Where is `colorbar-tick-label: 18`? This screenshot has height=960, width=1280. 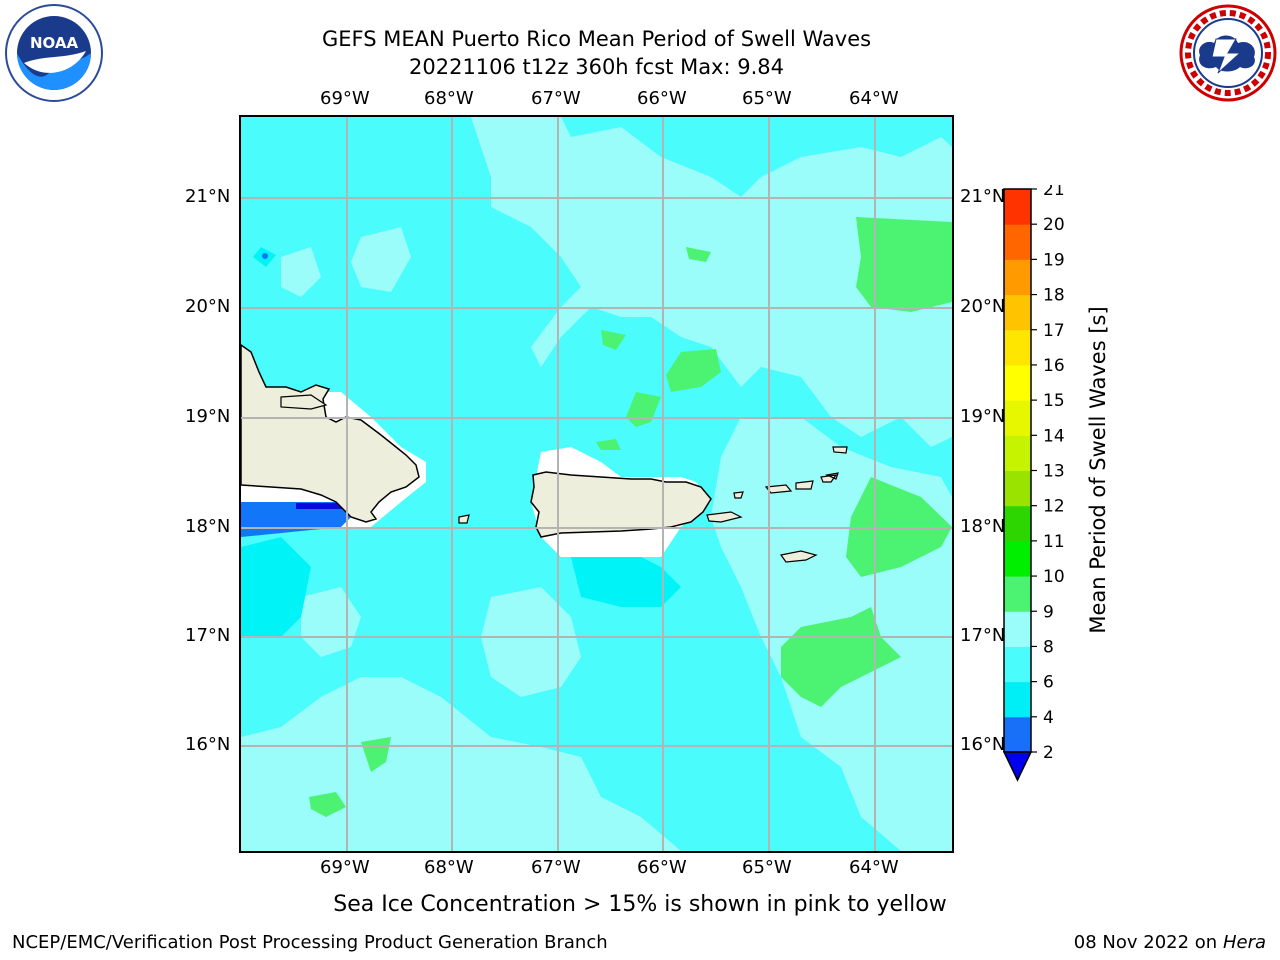 colorbar-tick-label: 18 is located at coordinates (1054, 296).